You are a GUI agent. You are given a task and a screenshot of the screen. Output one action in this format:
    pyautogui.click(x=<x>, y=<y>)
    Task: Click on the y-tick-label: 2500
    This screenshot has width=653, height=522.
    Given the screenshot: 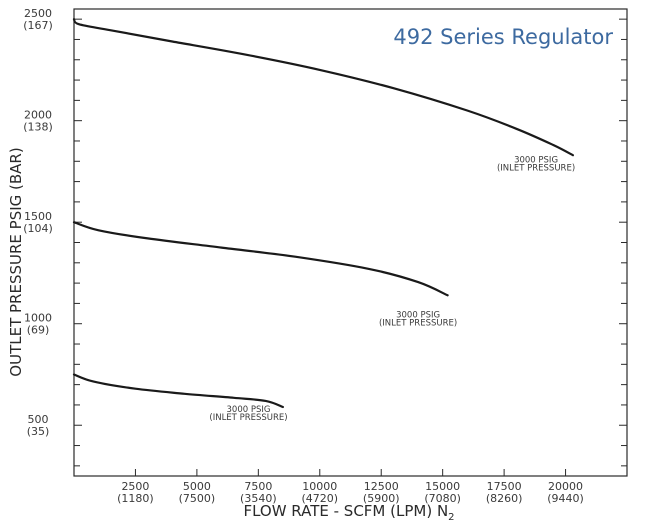 What is the action you would take?
    pyautogui.click(x=38, y=13)
    